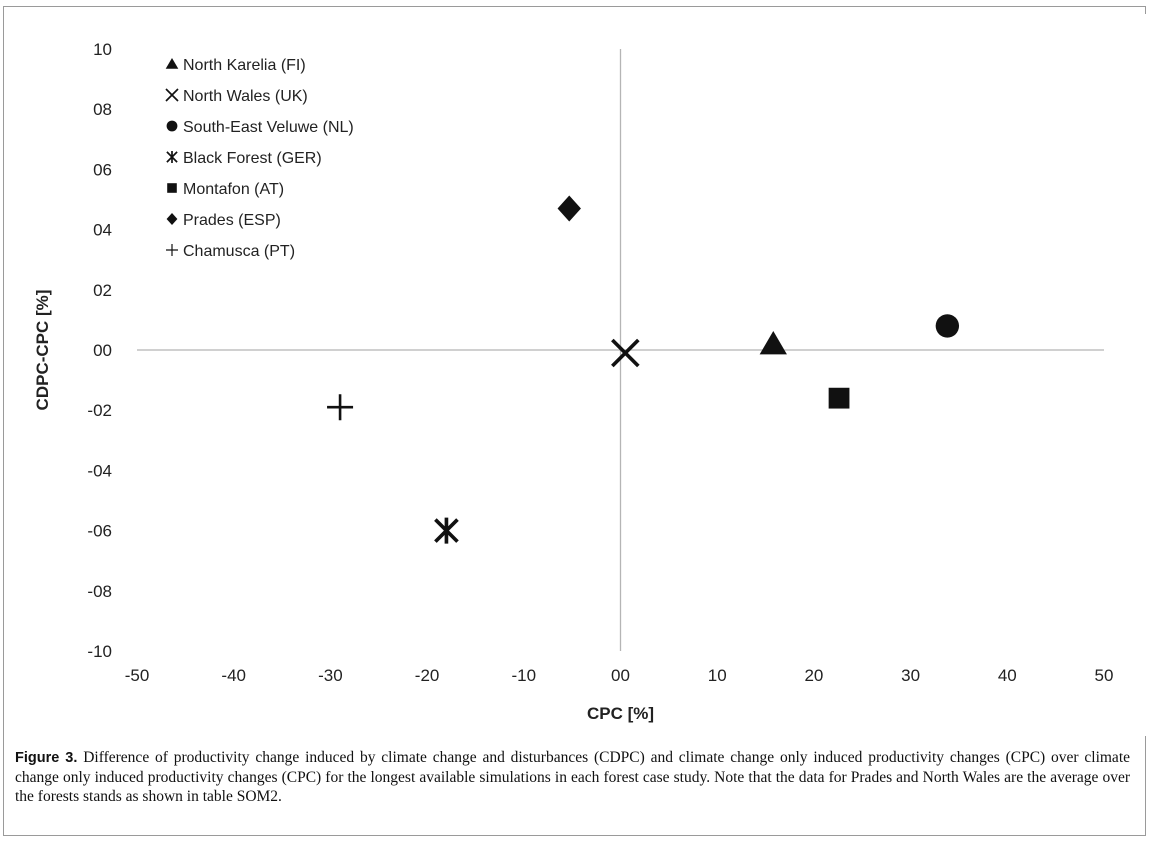 The height and width of the screenshot is (843, 1152). What do you see at coordinates (620, 713) in the screenshot?
I see `x-axis-title: CPC [%]` at bounding box center [620, 713].